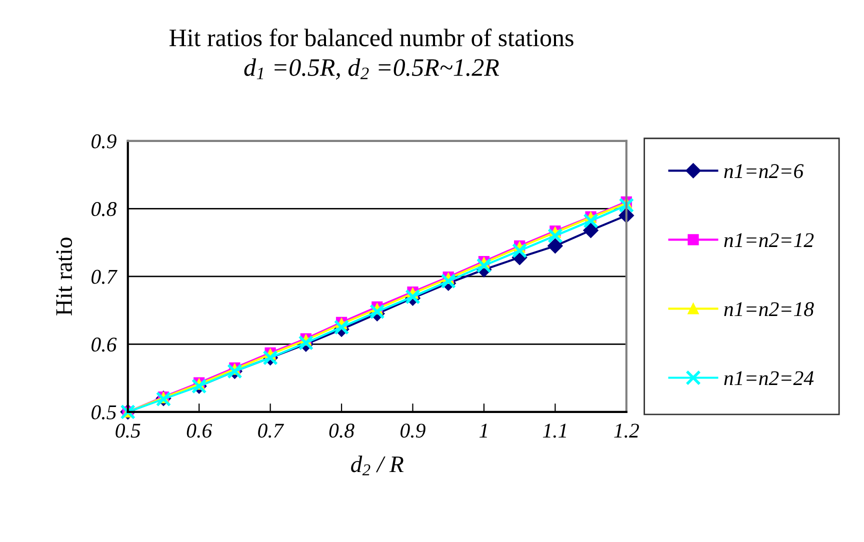  I want to click on y-axis-title: Hit ratio, so click(64, 277).